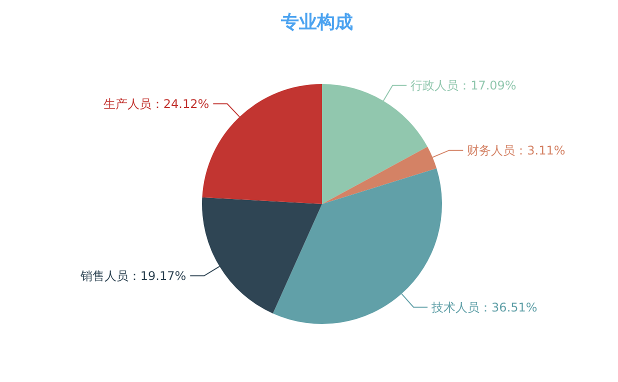 The height and width of the screenshot is (382, 618). I want to click on slice-label: 财务人员：3.11%, so click(516, 150).